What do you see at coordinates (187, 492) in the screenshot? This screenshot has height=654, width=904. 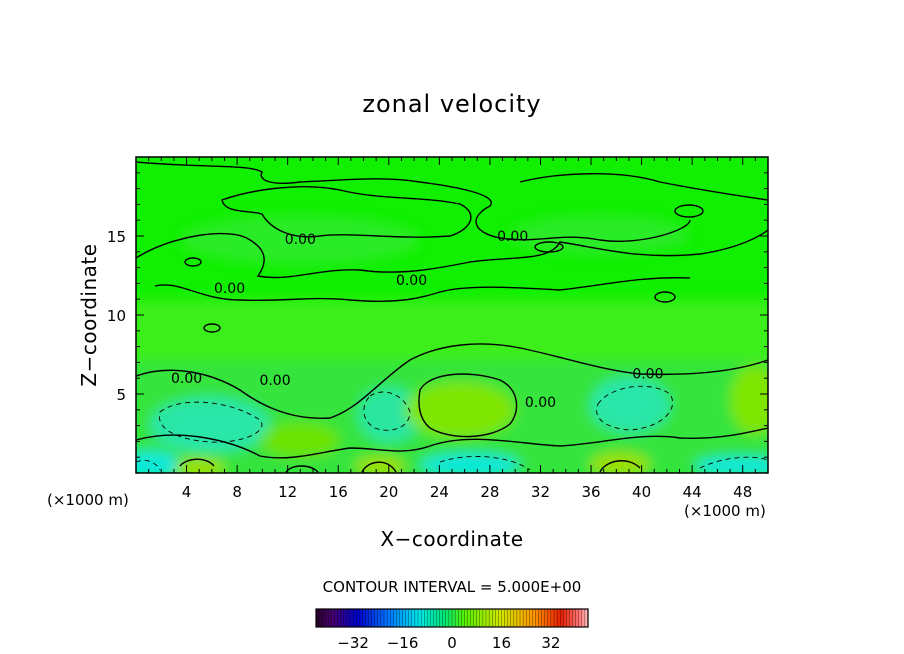 I see `x-tick-label: 4` at bounding box center [187, 492].